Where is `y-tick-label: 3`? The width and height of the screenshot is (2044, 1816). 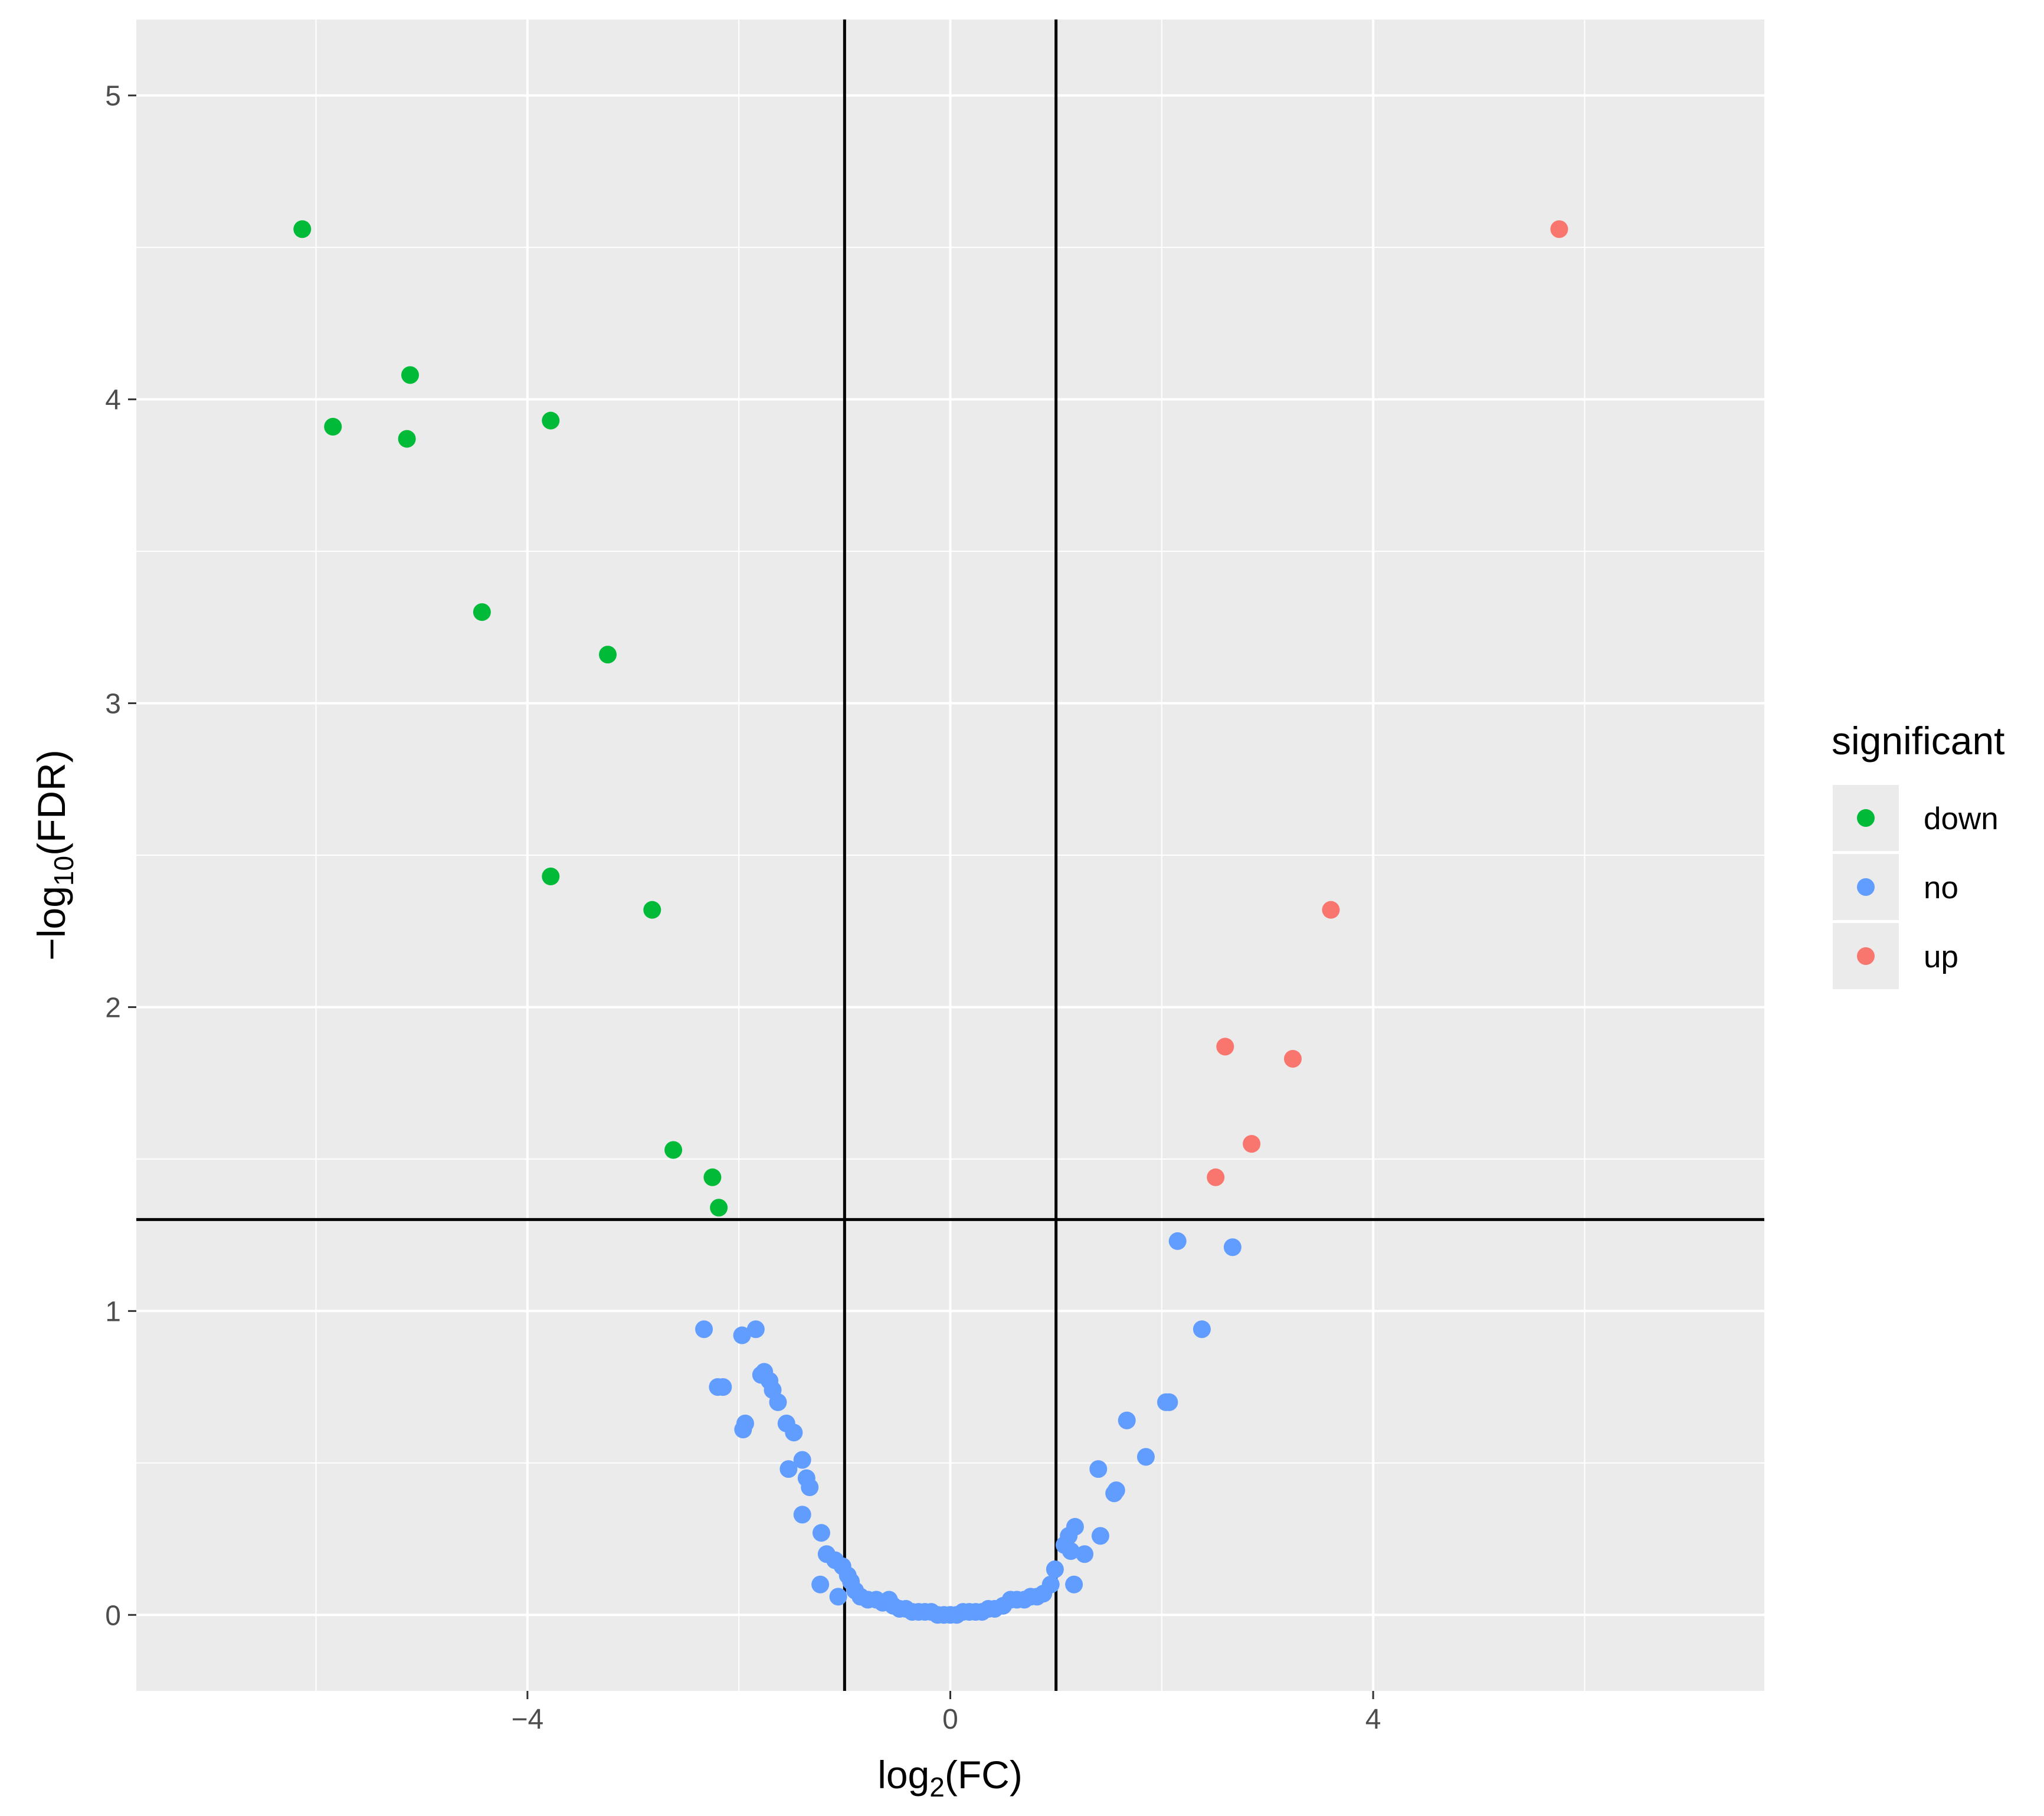 y-tick-label: 3 is located at coordinates (113, 704).